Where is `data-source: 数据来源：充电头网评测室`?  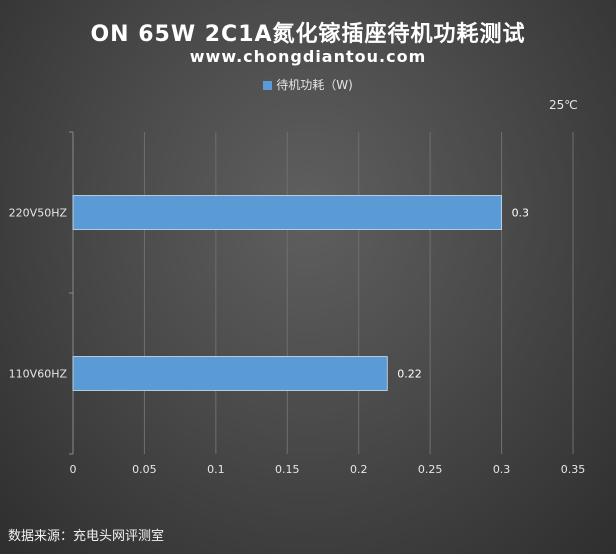 data-source: 数据来源：充电头网评测室 is located at coordinates (86, 536).